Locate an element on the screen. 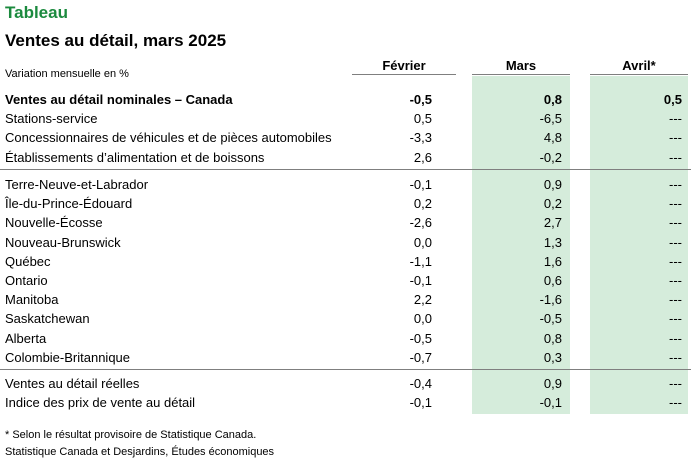 The image size is (691, 466). cell-mar: 1,6 is located at coordinates (552, 261).